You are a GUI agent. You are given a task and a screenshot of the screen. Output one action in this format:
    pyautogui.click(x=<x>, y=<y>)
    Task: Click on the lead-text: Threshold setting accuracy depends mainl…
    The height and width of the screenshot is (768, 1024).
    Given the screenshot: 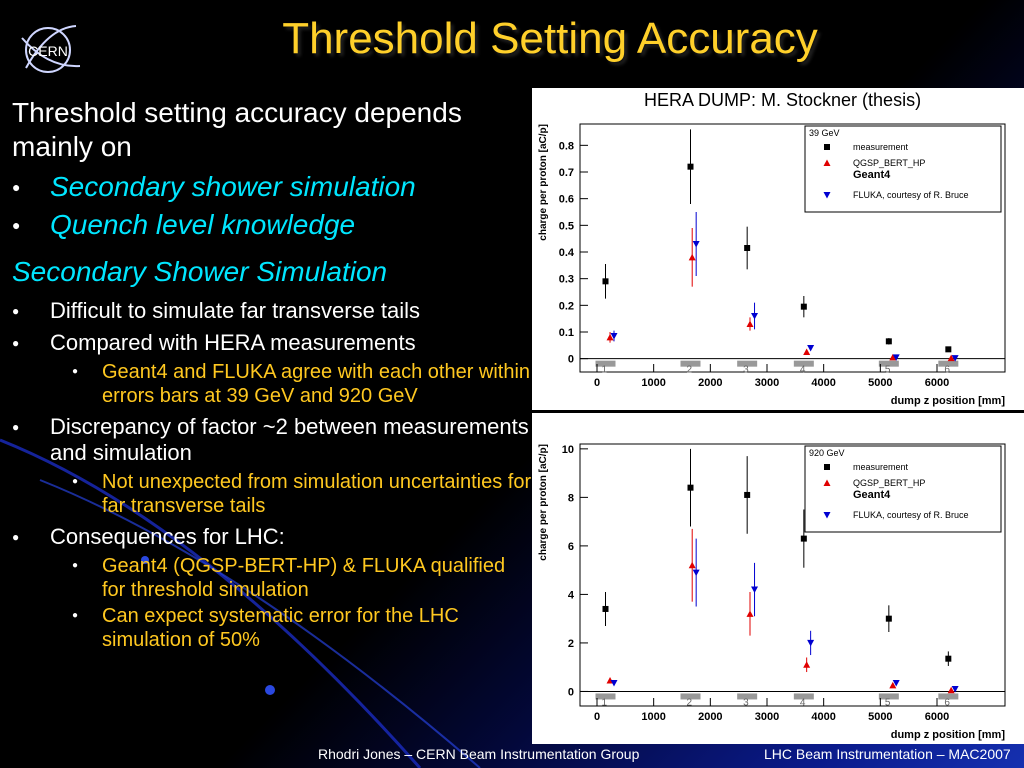 What is the action you would take?
    pyautogui.click(x=237, y=129)
    